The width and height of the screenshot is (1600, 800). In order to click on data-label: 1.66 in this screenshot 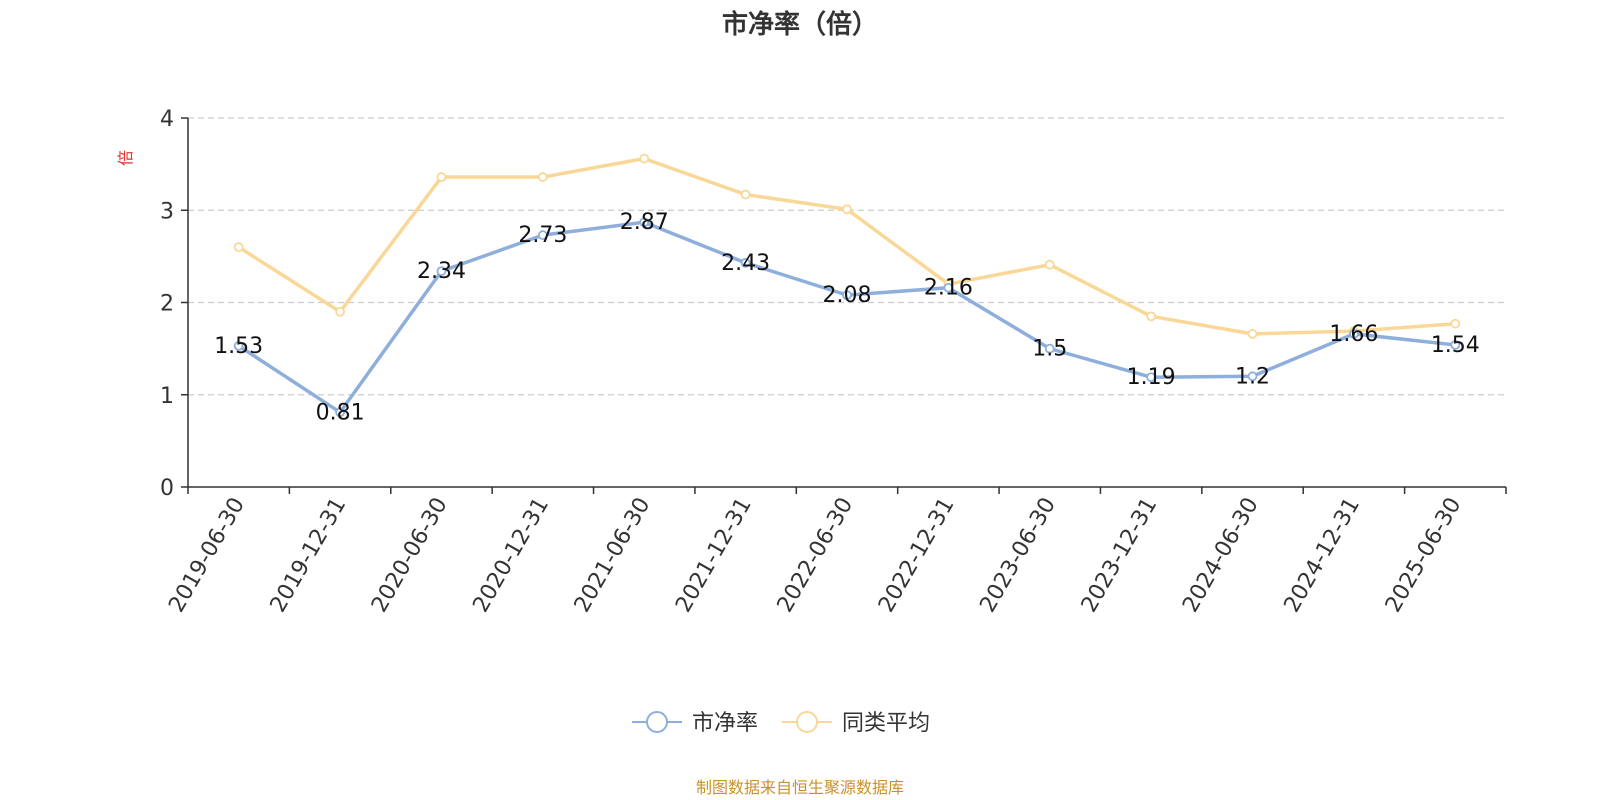, I will do `click(1353, 334)`.